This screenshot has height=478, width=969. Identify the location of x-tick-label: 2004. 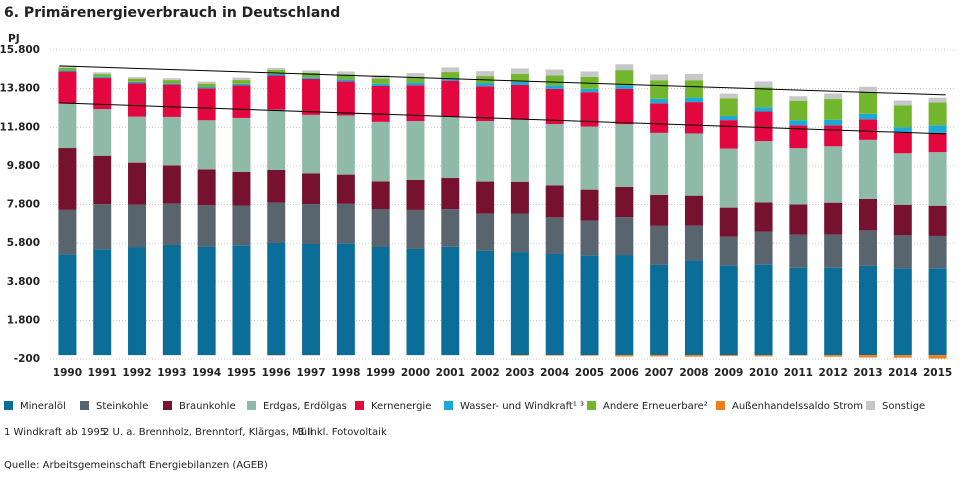
(554, 373).